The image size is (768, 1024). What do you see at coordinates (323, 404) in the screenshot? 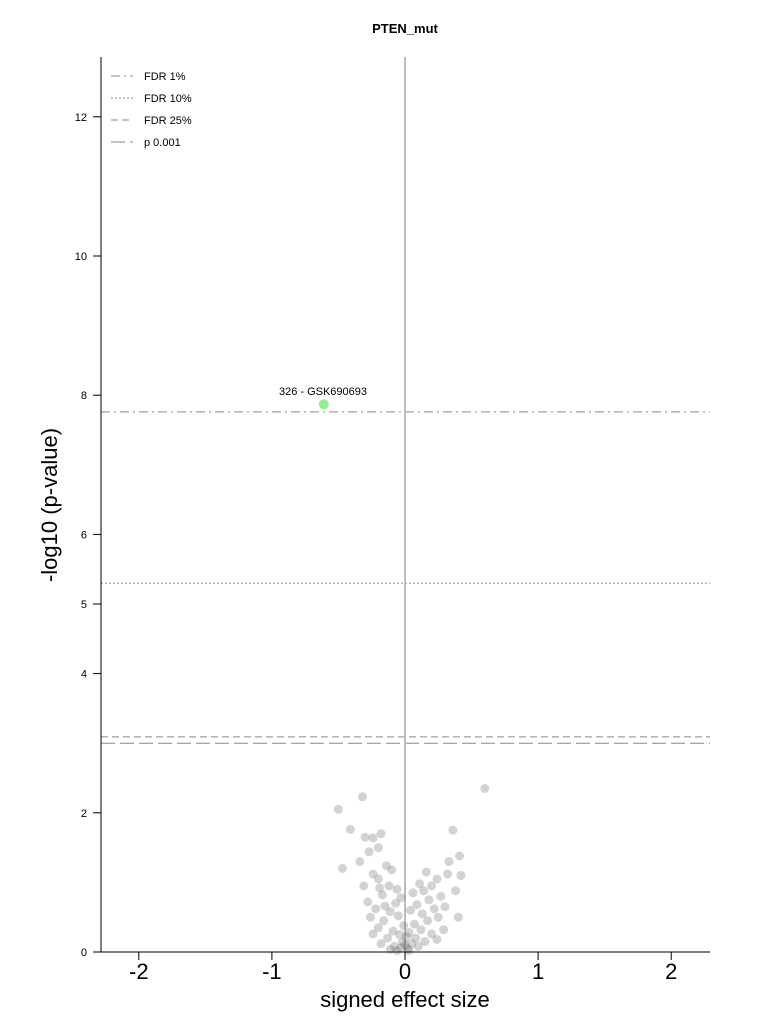
I see `highlight-point` at bounding box center [323, 404].